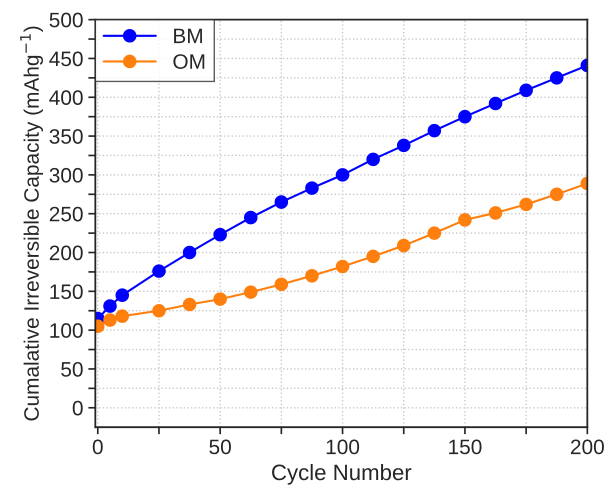 The width and height of the screenshot is (615, 491). I want to click on y-tick-label: 0, so click(77, 408).